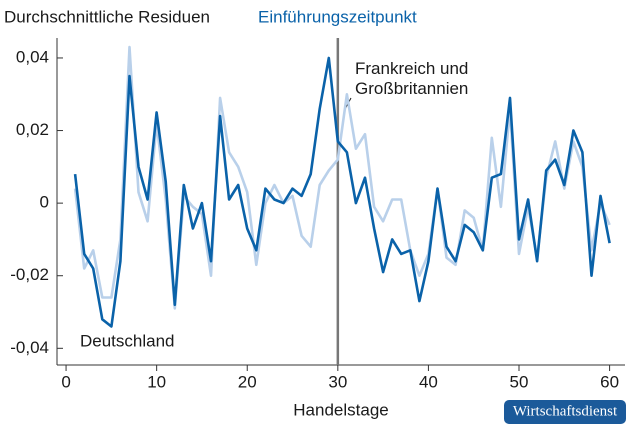 This screenshot has width=630, height=430. What do you see at coordinates (107, 16) in the screenshot?
I see `chart-title: Durchschnittliche Residuen` at bounding box center [107, 16].